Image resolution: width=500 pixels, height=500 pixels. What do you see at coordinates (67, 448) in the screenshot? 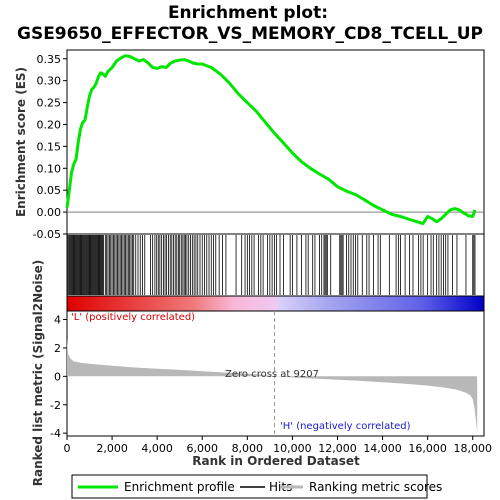
I see `x-tick-label: 0` at bounding box center [67, 448].